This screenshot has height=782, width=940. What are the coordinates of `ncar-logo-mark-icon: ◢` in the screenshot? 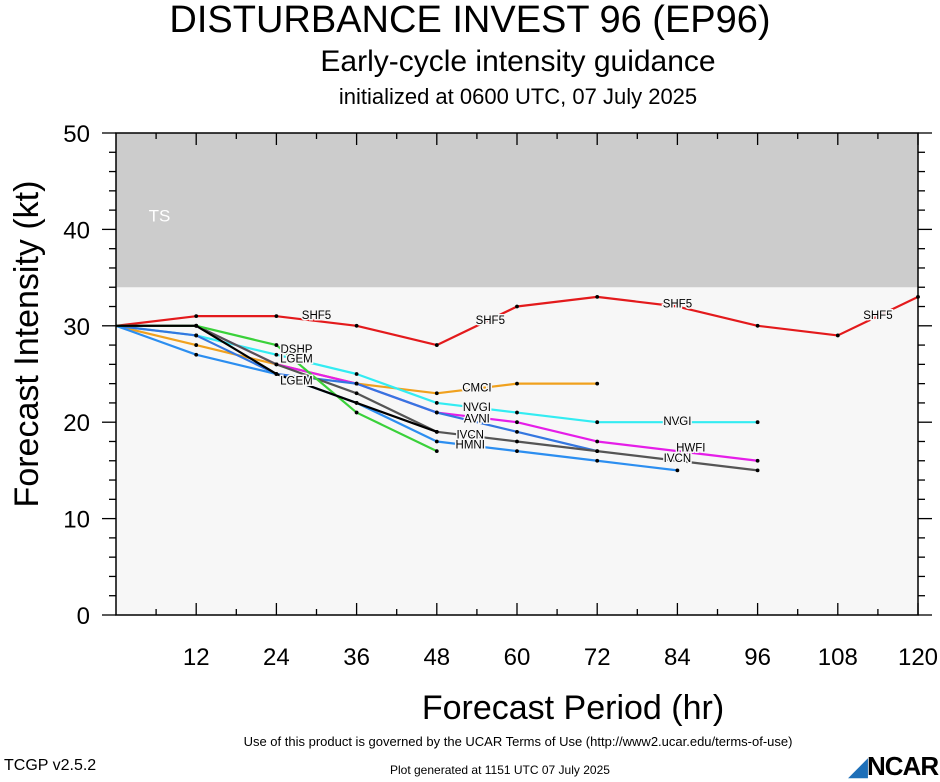 It's located at (858, 766).